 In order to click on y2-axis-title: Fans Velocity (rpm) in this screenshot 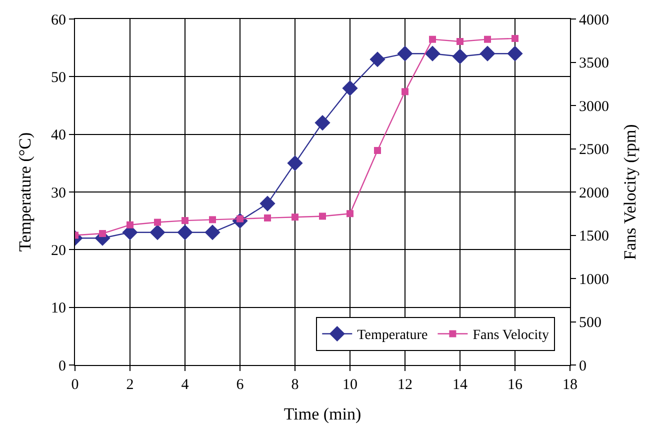, I will do `click(630, 192)`.